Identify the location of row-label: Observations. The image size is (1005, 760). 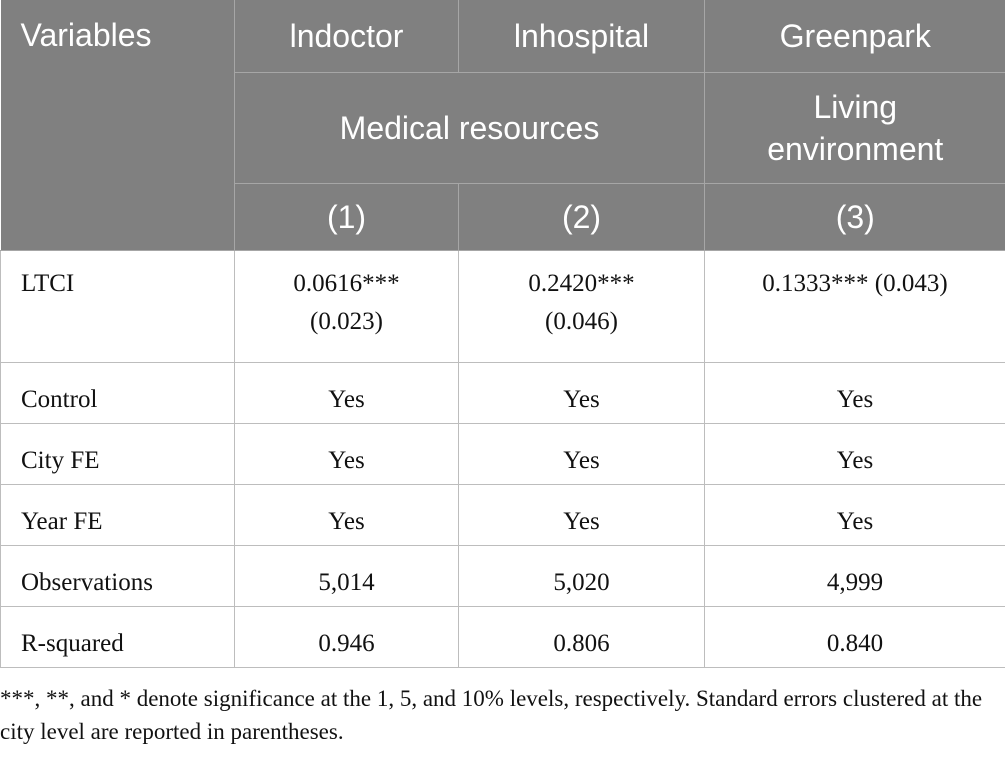
(117, 575).